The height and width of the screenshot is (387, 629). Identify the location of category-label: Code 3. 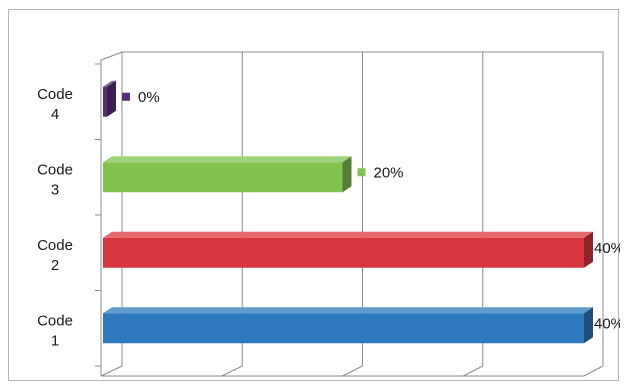
(55, 179).